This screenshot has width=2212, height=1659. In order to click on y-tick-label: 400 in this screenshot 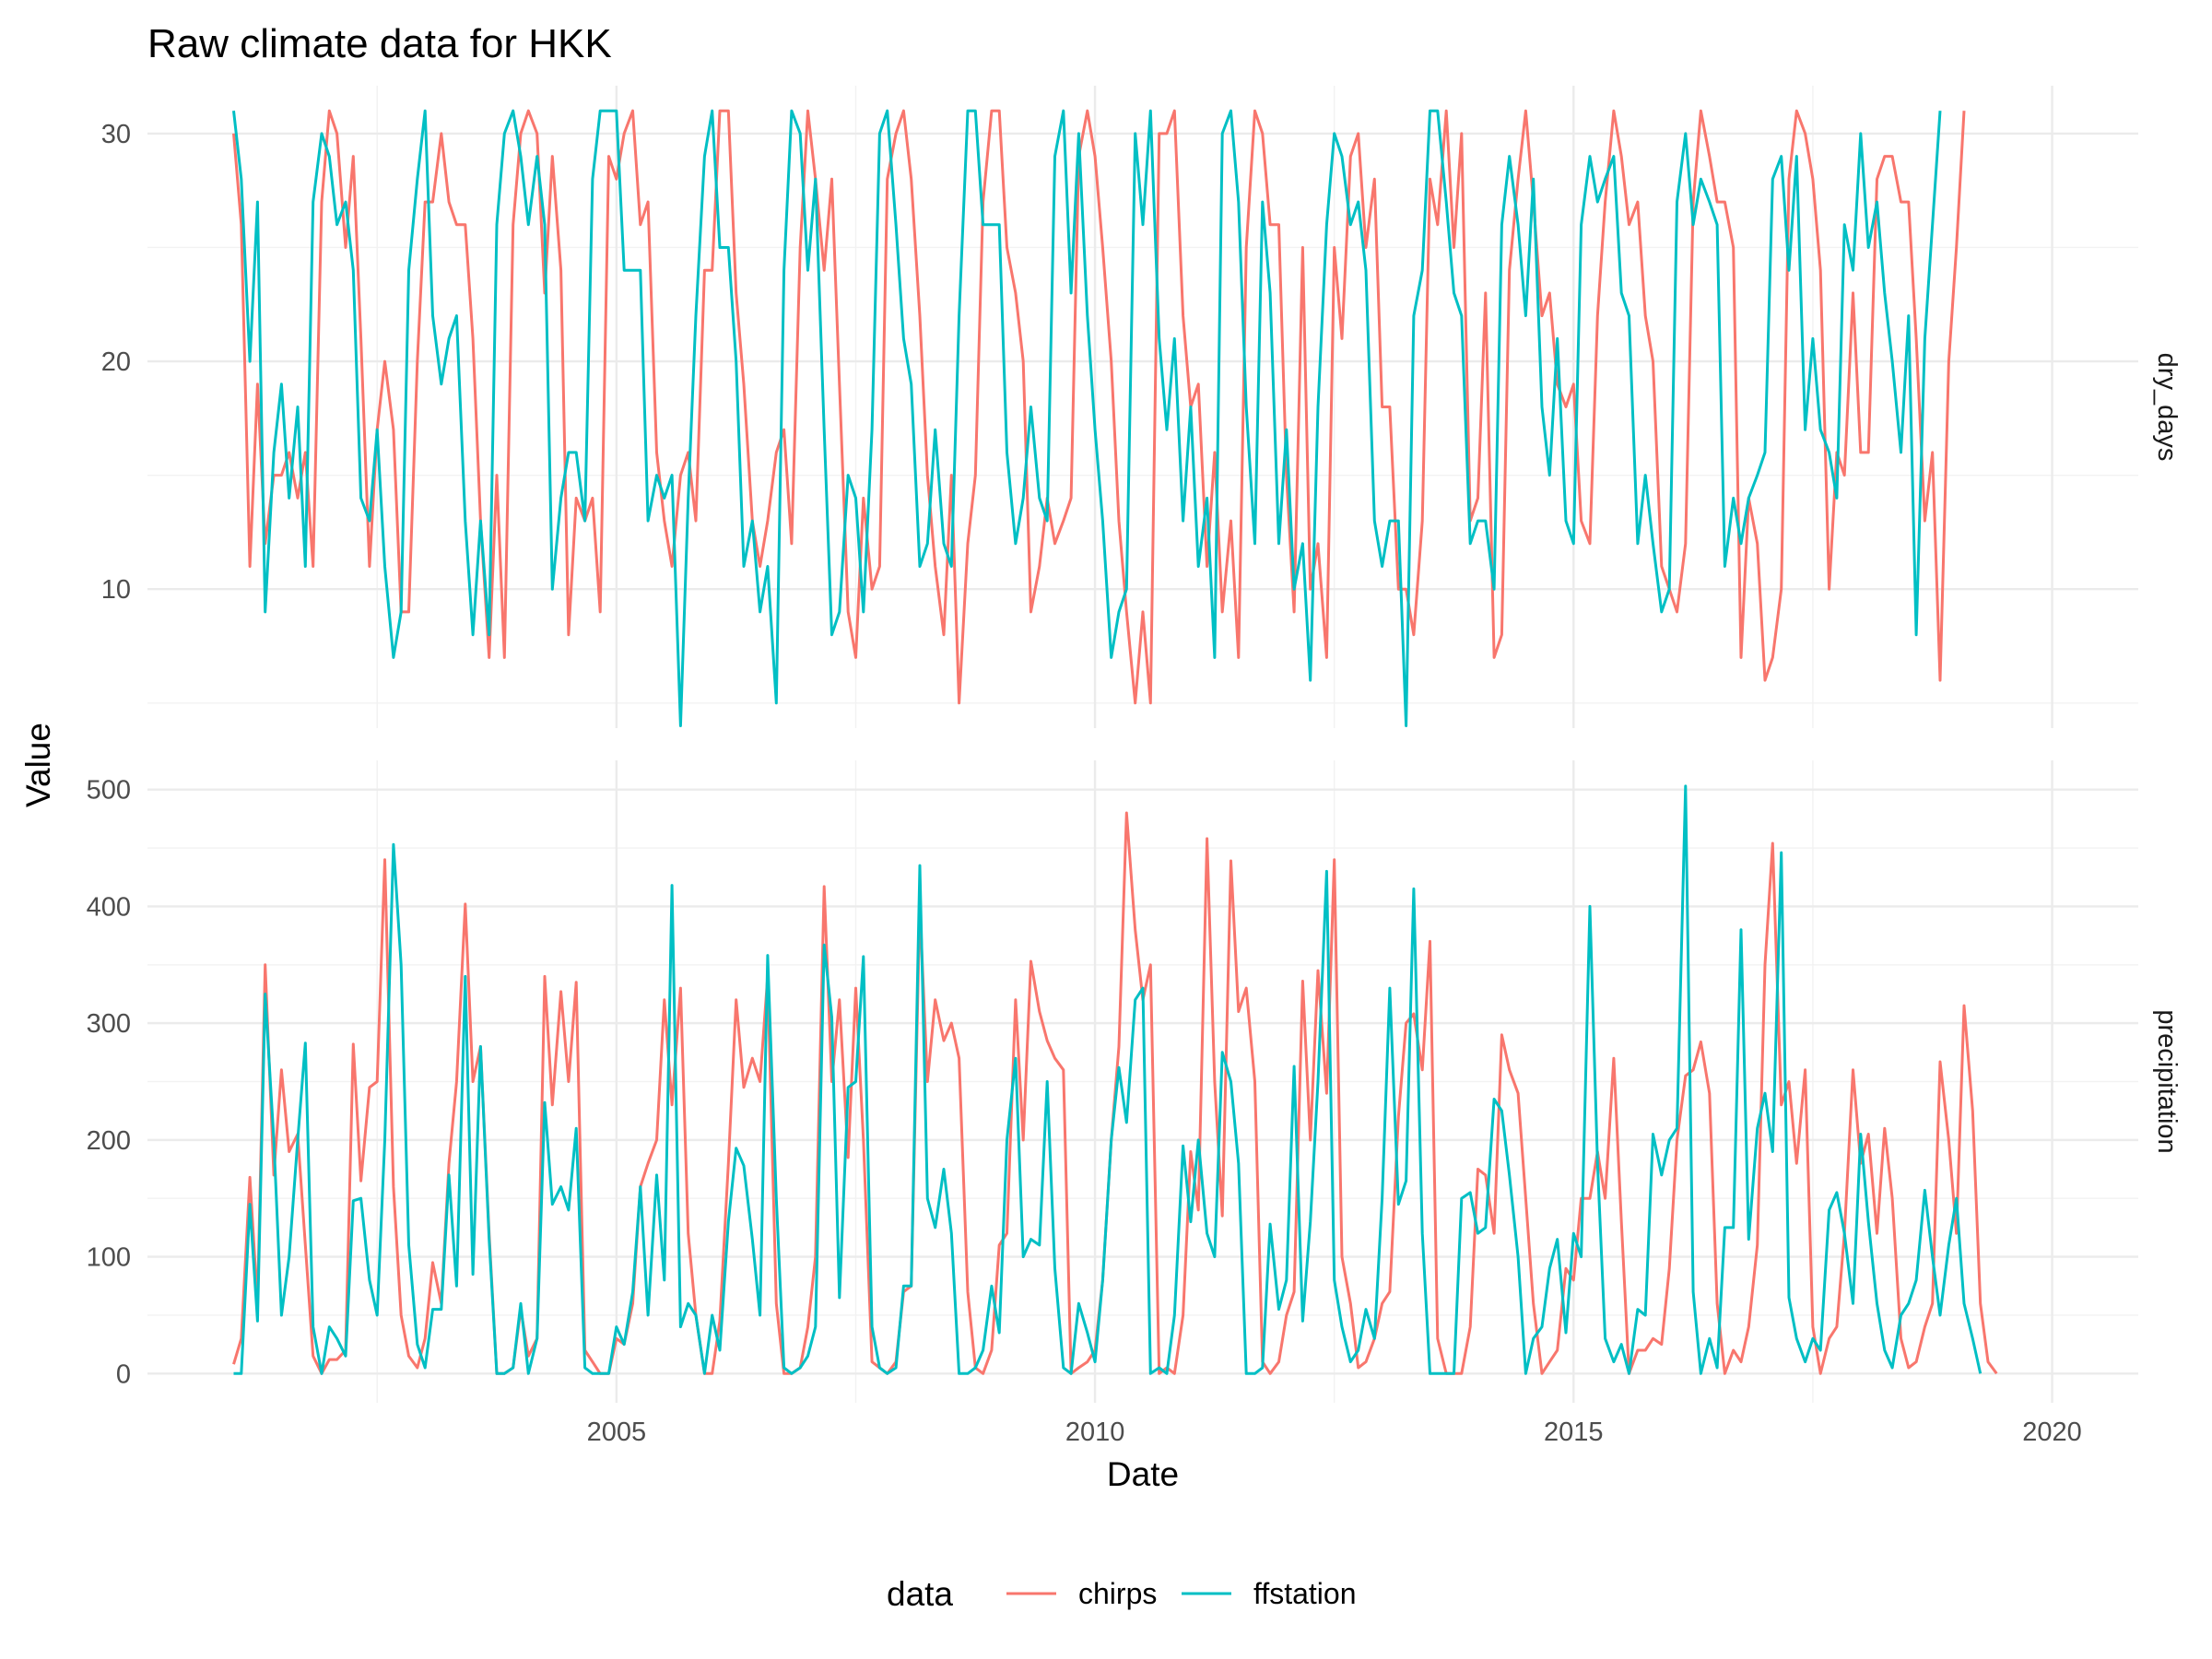, I will do `click(109, 907)`.